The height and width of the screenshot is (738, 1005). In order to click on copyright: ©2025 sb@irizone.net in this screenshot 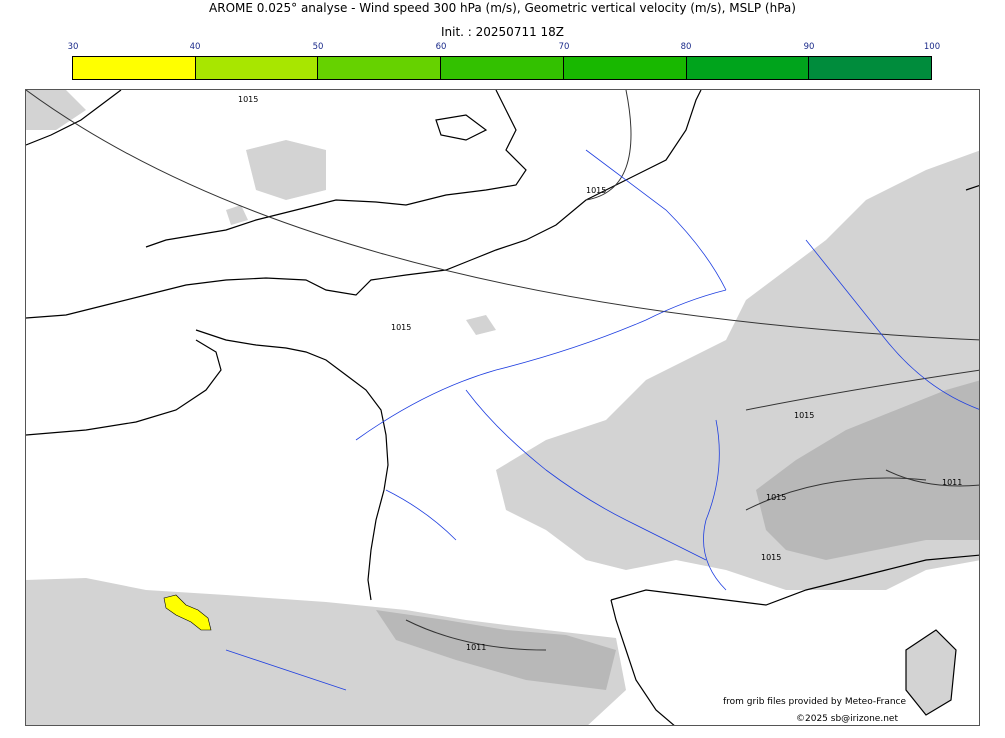, I will do `click(847, 719)`.